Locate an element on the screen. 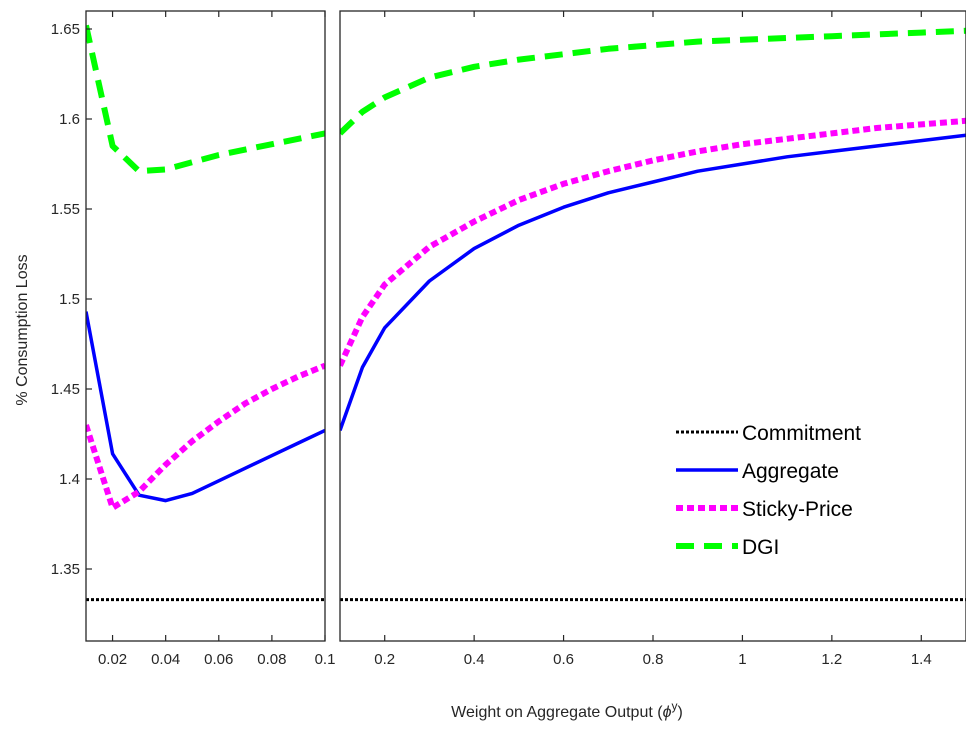 The image size is (966, 731). x-axis-label-text: Weight on Aggregate Output ( is located at coordinates (557, 712).